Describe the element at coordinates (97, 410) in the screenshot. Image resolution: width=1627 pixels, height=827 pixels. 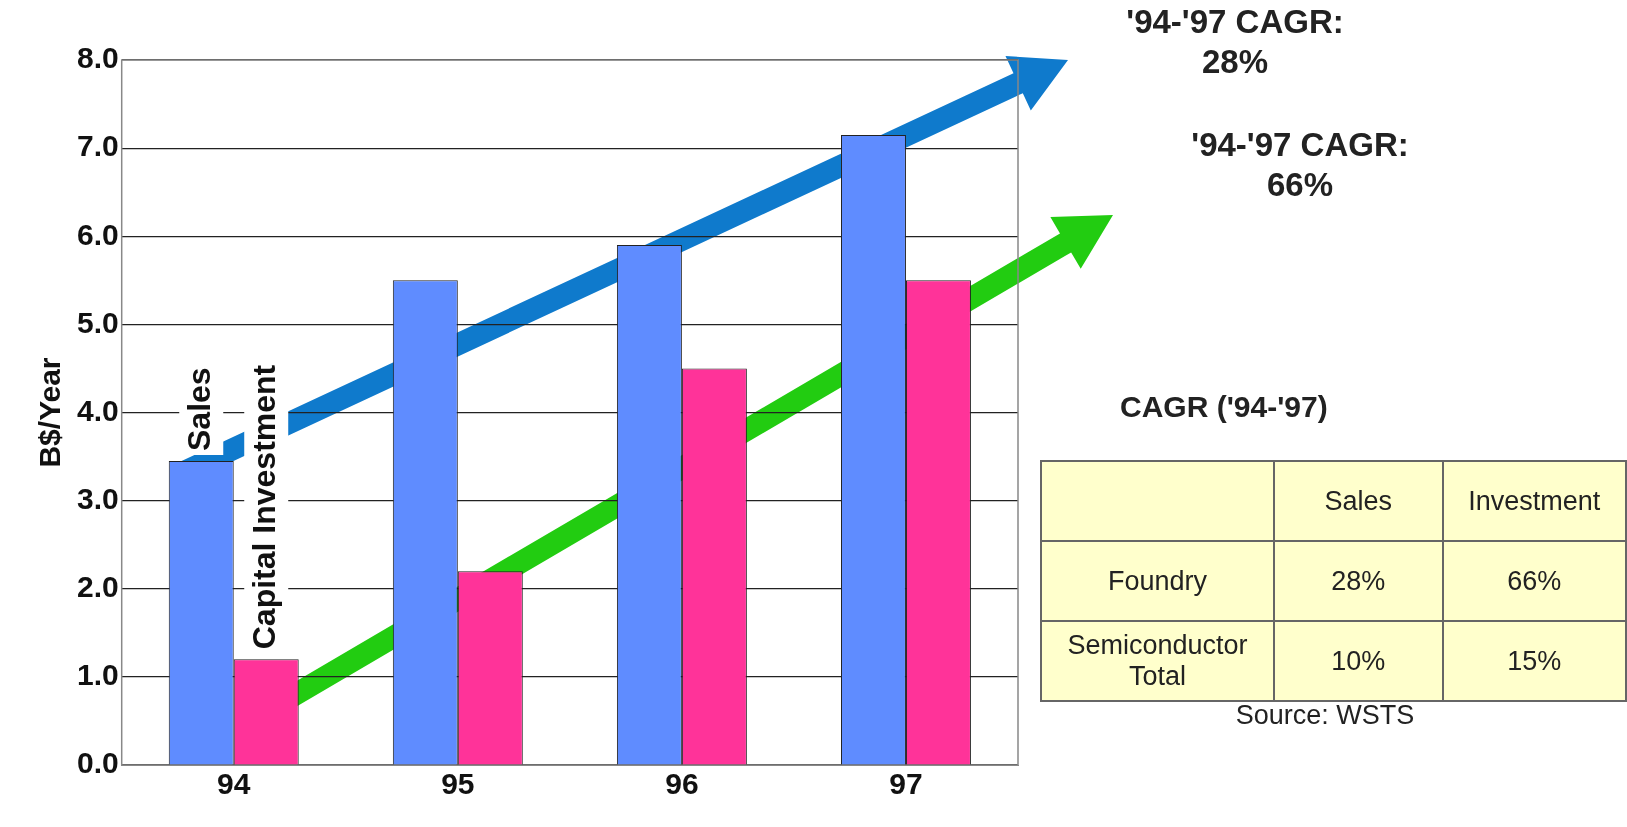
I see `y-tick-label: 4.0` at that location.